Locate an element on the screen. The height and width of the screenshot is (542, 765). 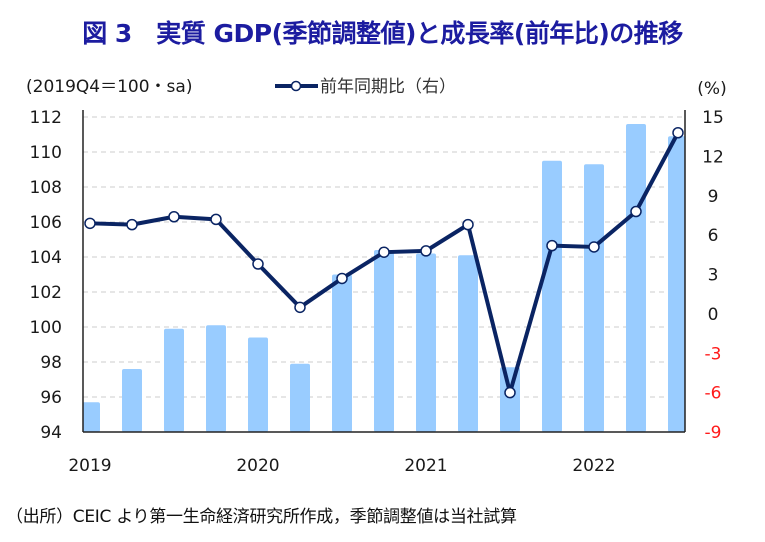
x-tick-label: 2019 is located at coordinates (89, 466).